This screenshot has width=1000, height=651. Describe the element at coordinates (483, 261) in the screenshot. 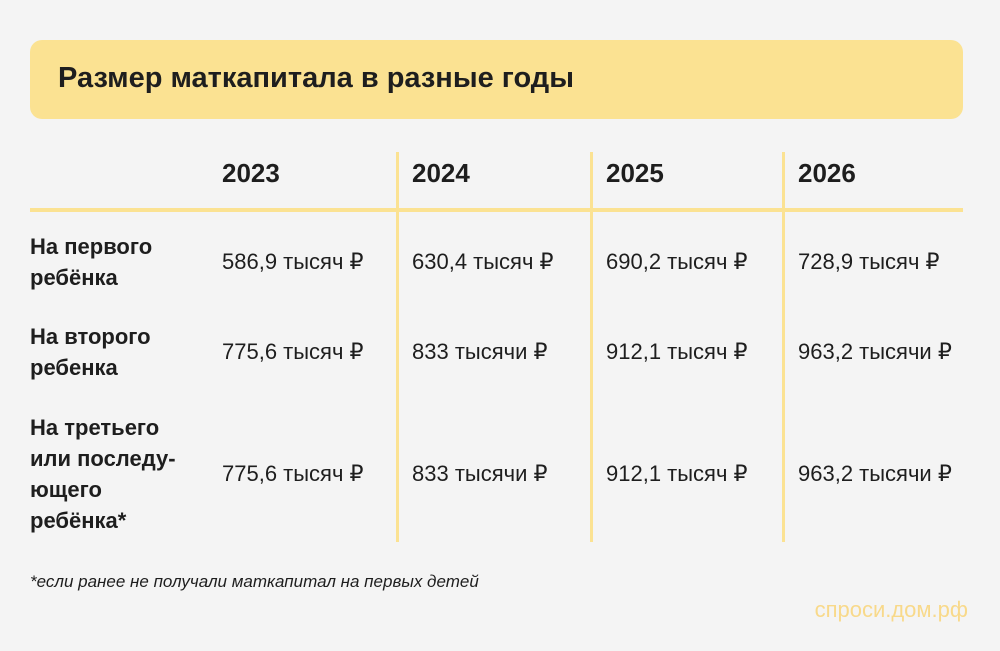

I see `cell: 630,4 тысяч ₽` at that location.